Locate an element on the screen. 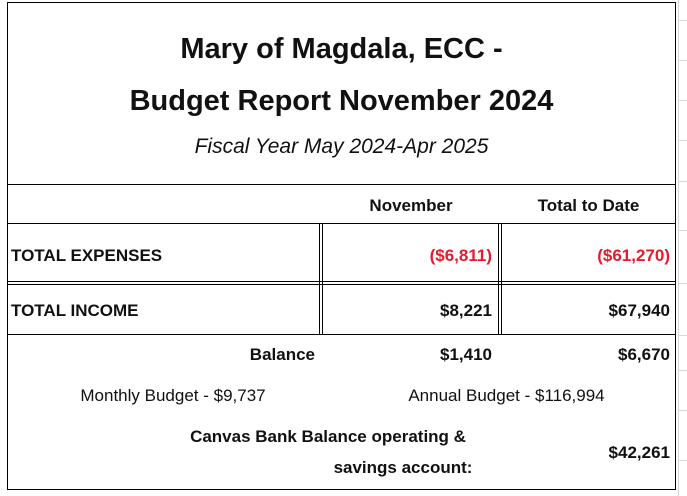 The height and width of the screenshot is (496, 687). total-income-total: $67,940 is located at coordinates (639, 310).